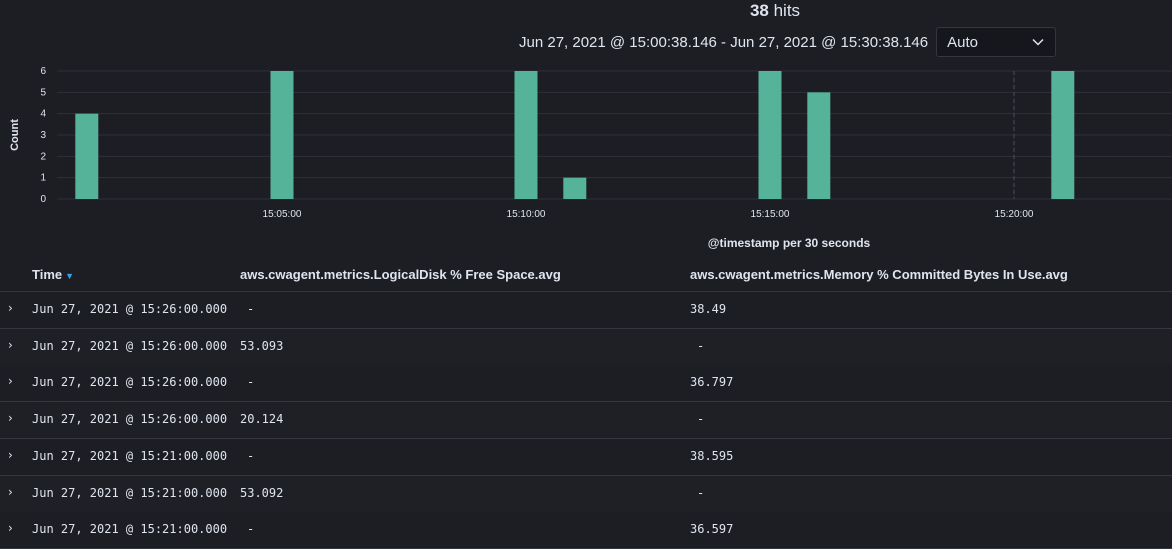 Image resolution: width=1172 pixels, height=549 pixels. I want to click on table-row: › Jun 27, 2021 @ 15:21:00.000 - 38.595, so click(586, 457).